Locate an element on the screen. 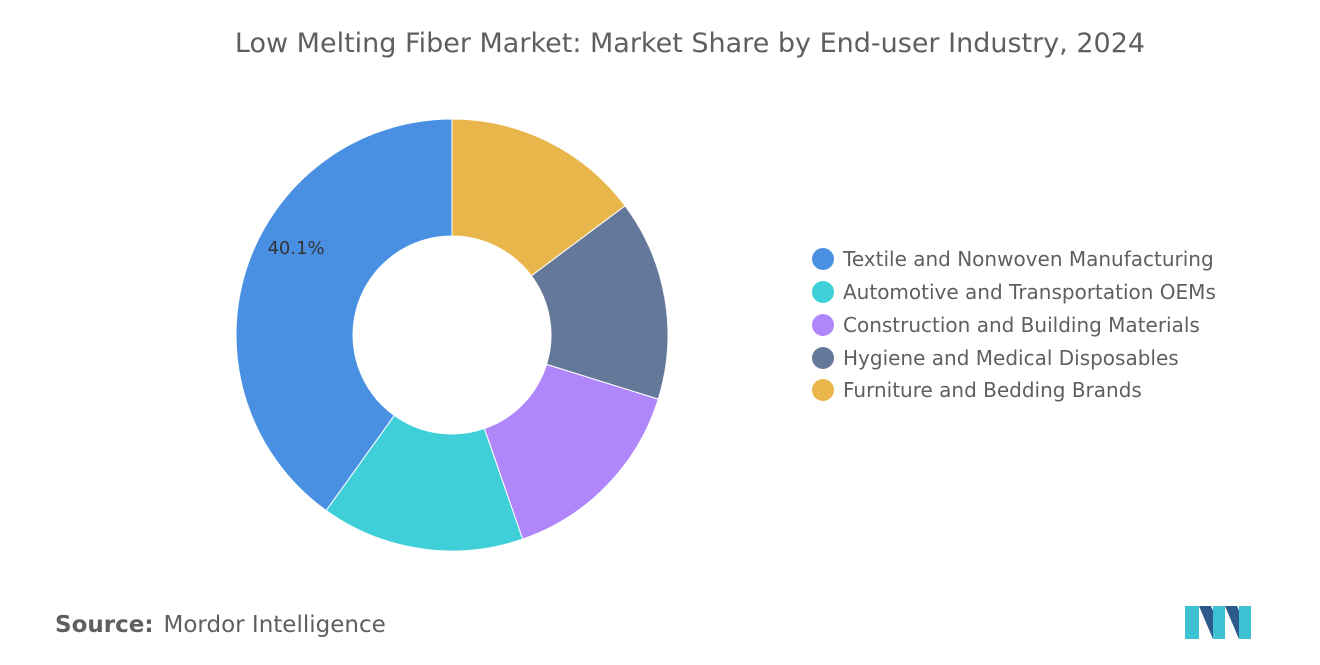 The height and width of the screenshot is (665, 1320). legend-item-construction-and-building-materials: Construction and Building Materials is located at coordinates (1052, 325).